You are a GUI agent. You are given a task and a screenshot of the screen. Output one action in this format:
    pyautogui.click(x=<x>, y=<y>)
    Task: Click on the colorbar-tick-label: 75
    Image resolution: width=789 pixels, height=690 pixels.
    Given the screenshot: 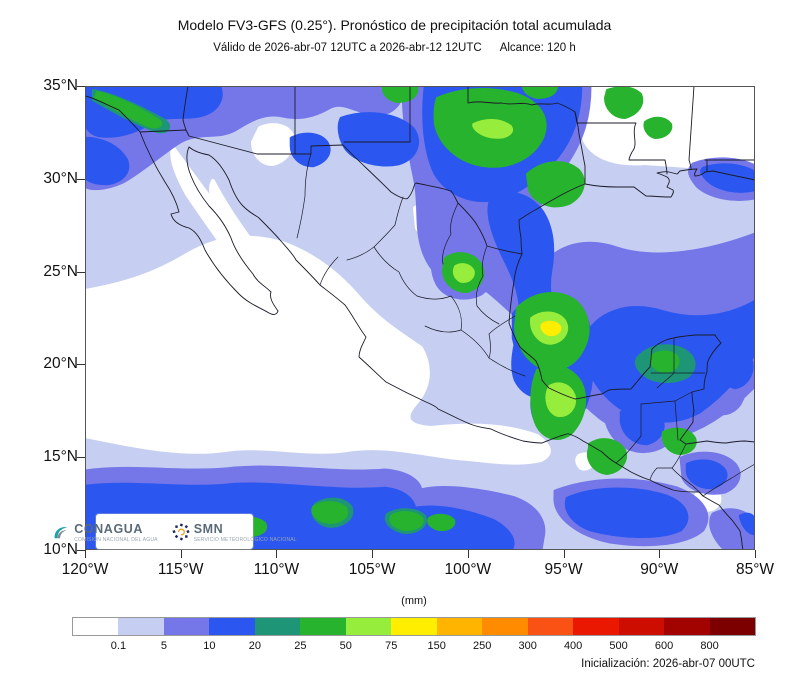 What is the action you would take?
    pyautogui.click(x=391, y=646)
    